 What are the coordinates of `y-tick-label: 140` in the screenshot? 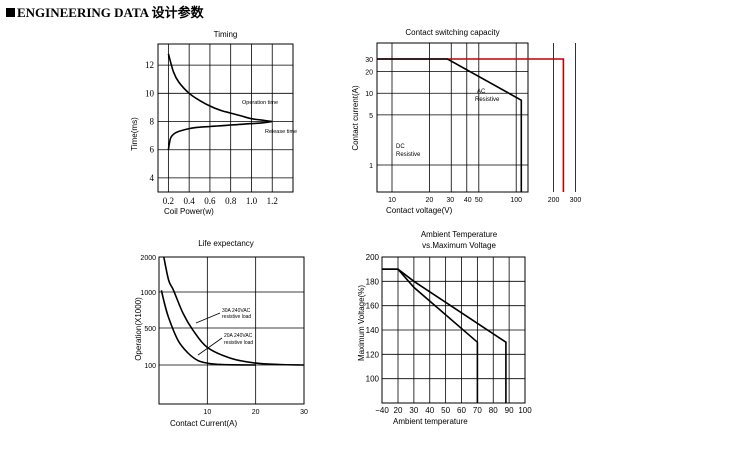 It's located at (373, 330).